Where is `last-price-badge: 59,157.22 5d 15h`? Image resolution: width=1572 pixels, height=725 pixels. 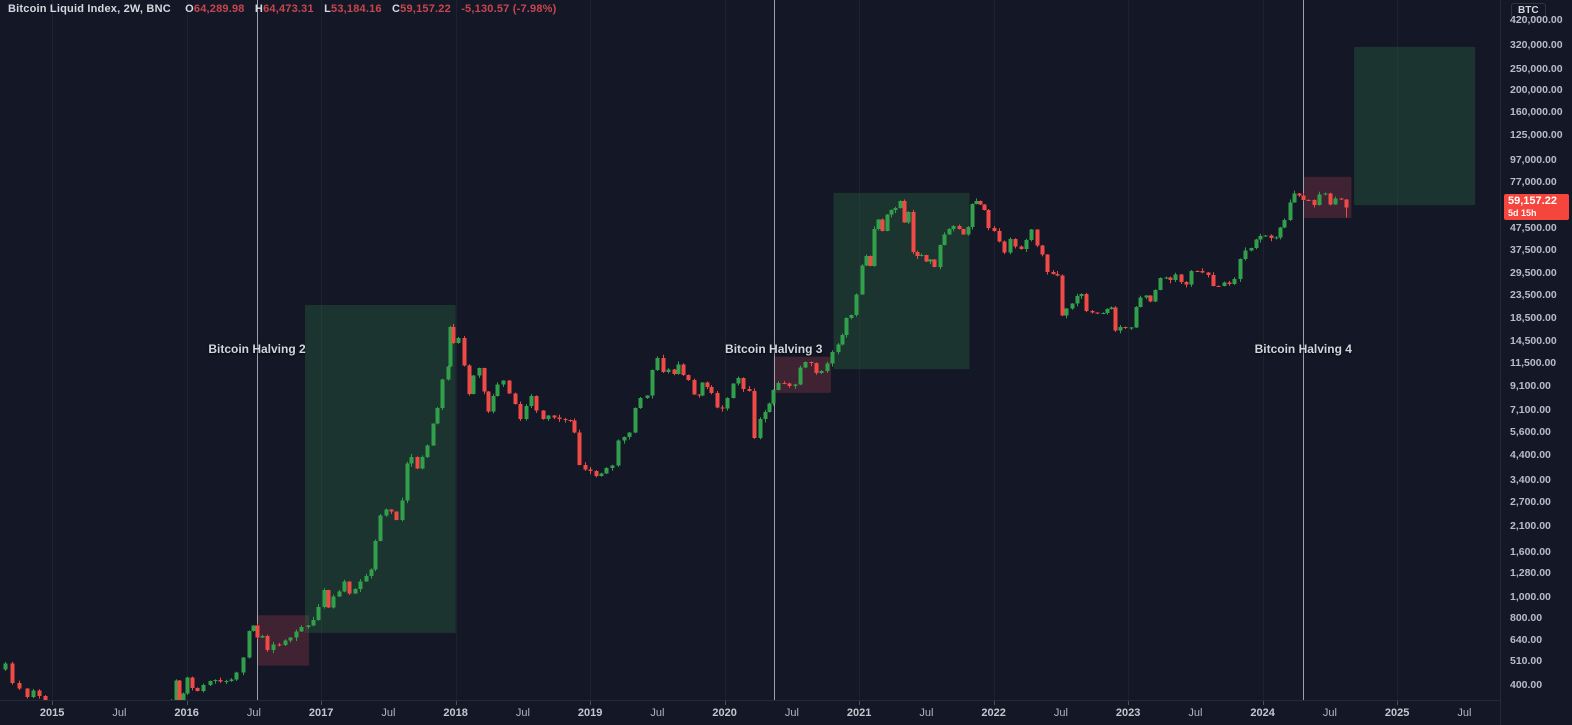 last-price-badge: 59,157.22 5d 15h is located at coordinates (1536, 207).